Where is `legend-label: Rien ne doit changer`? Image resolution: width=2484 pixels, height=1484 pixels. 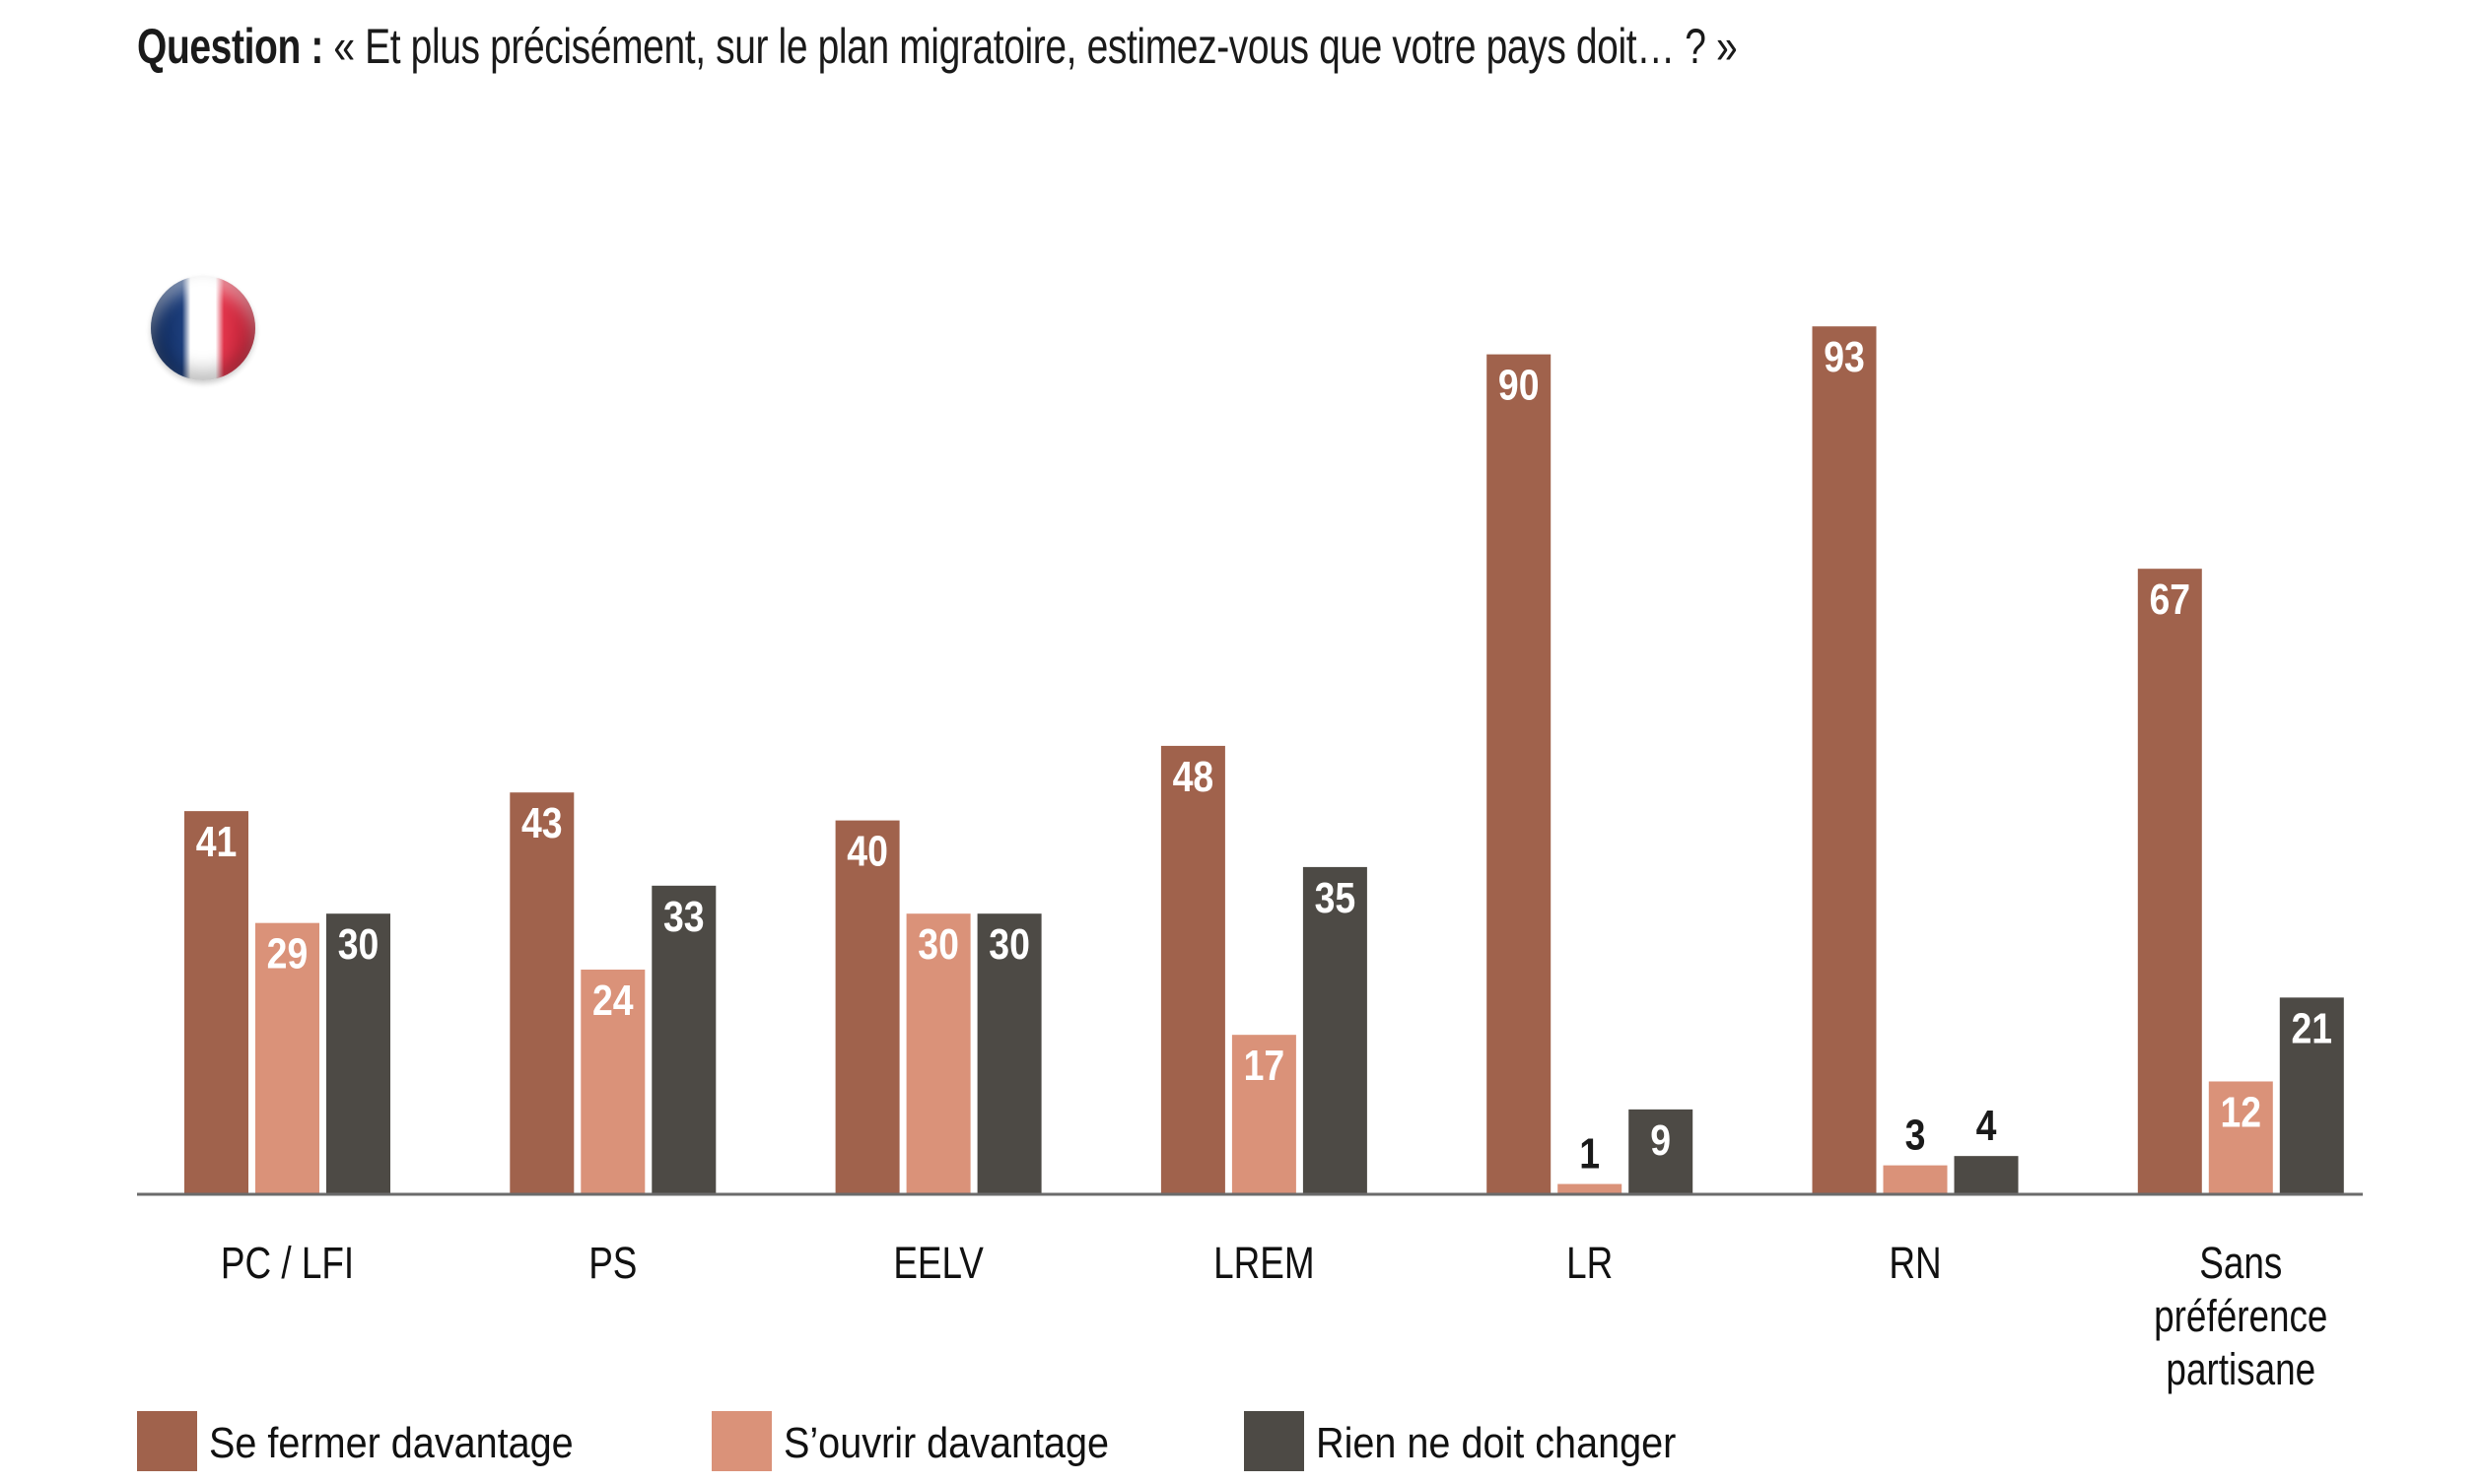 legend-label: Rien ne doit changer is located at coordinates (1496, 1442).